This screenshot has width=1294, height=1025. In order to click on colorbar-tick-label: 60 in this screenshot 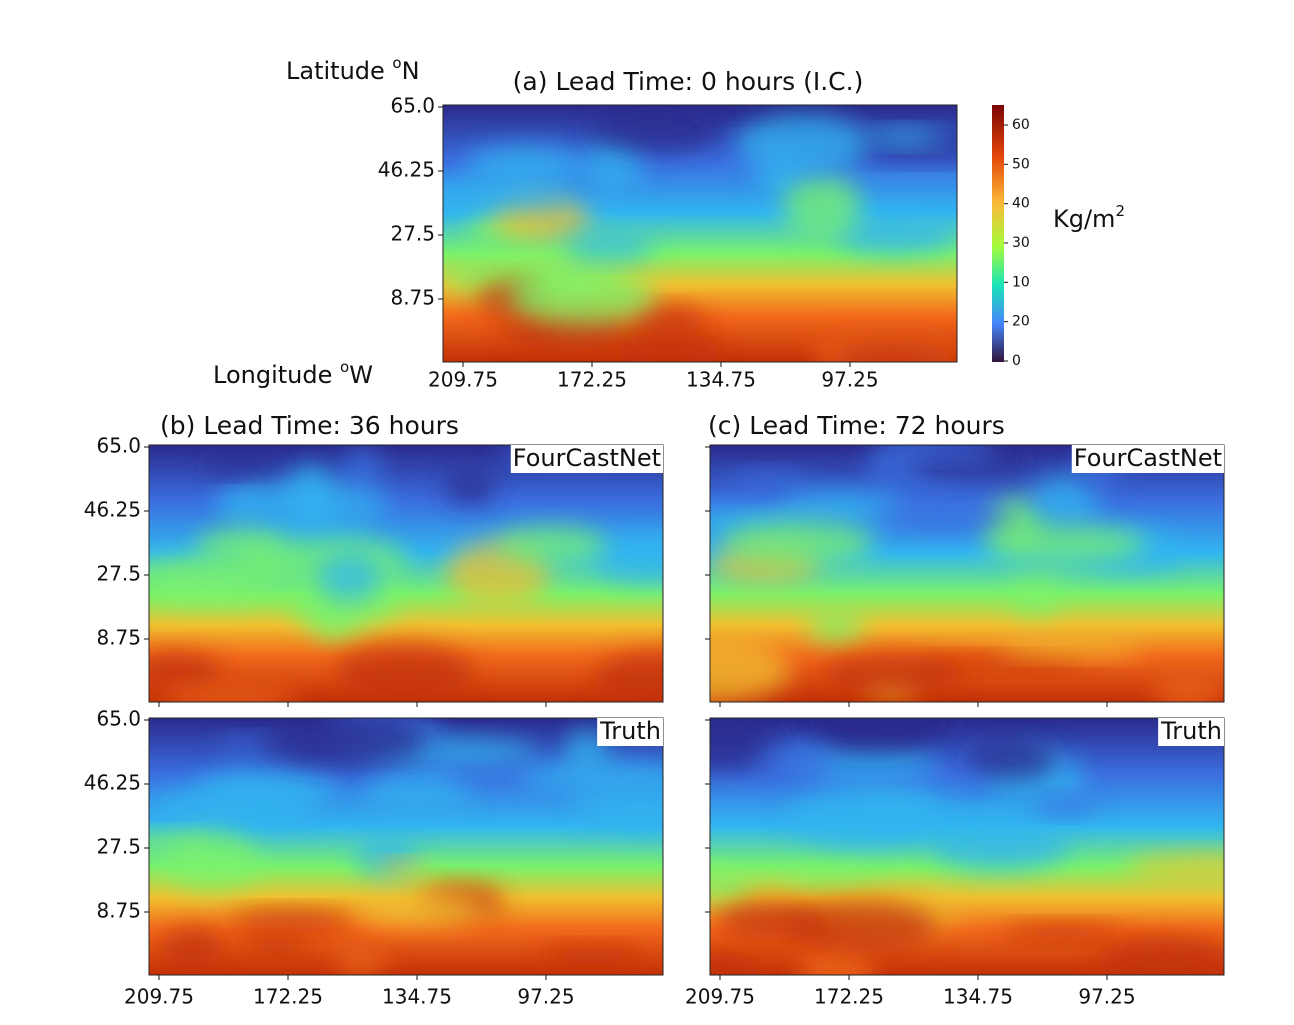, I will do `click(1021, 125)`.